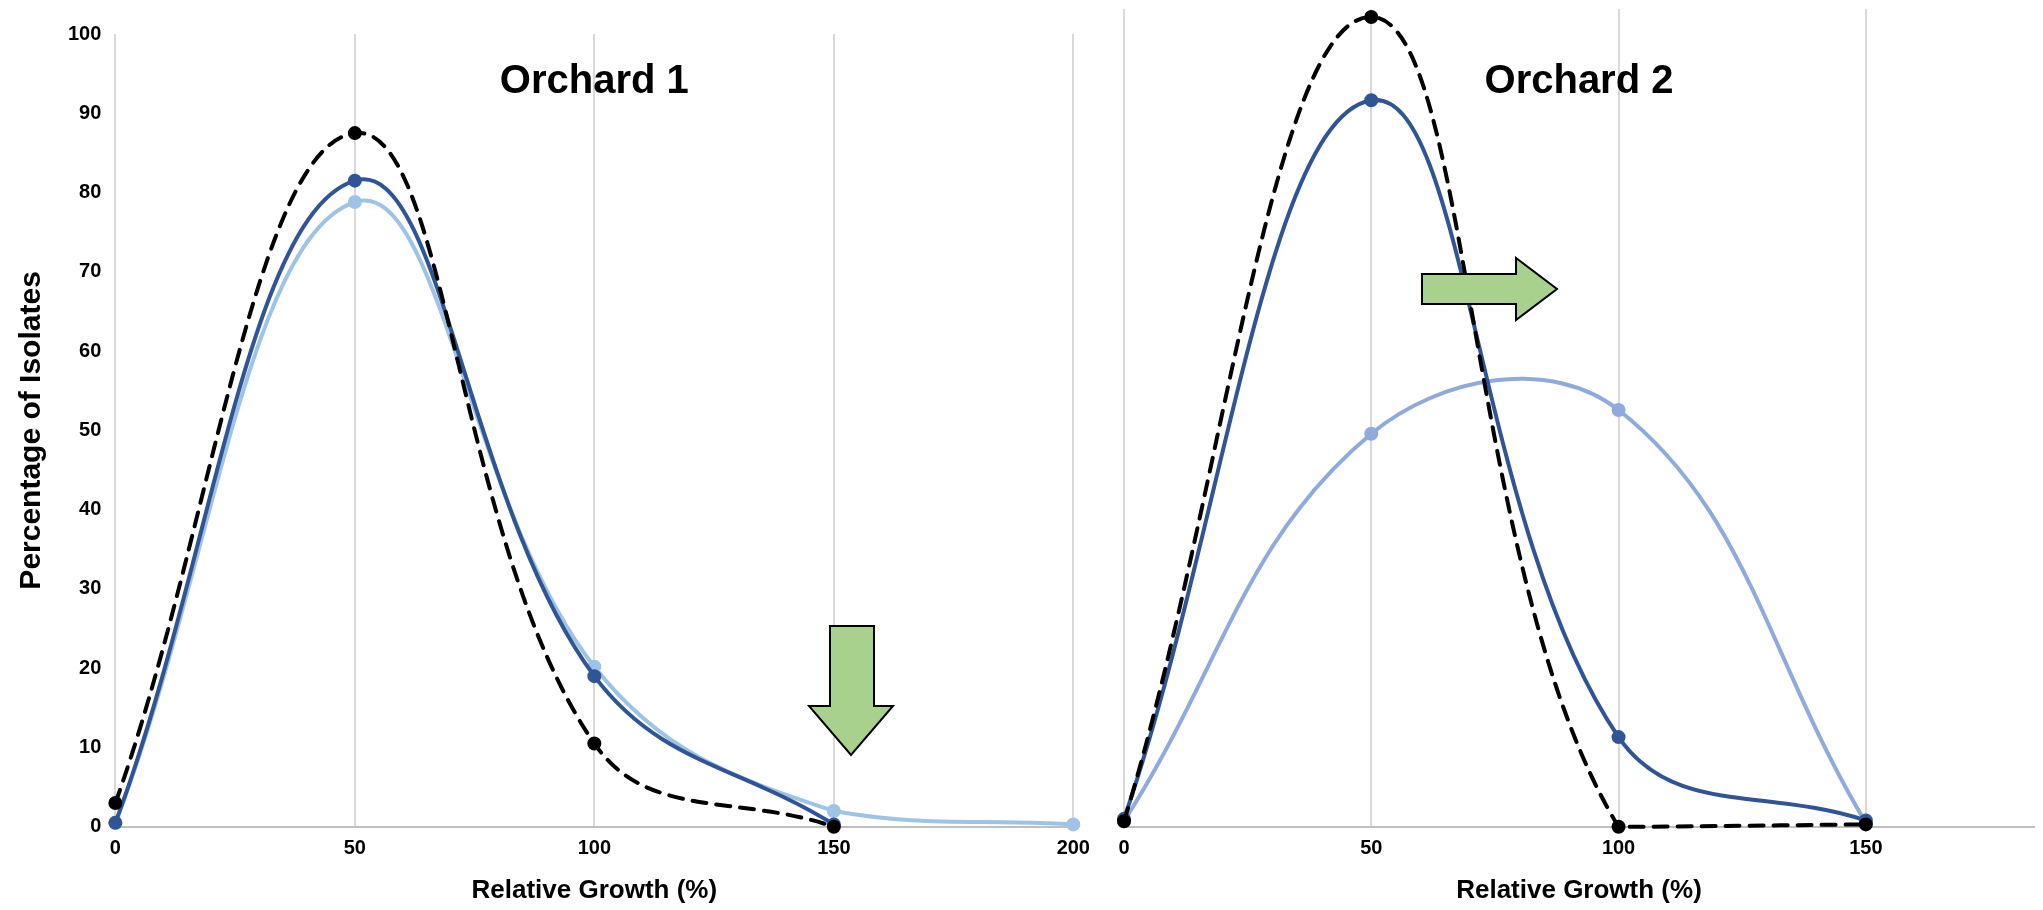 This screenshot has width=2043, height=910. I want to click on y-tick-label: 100, so click(84, 32).